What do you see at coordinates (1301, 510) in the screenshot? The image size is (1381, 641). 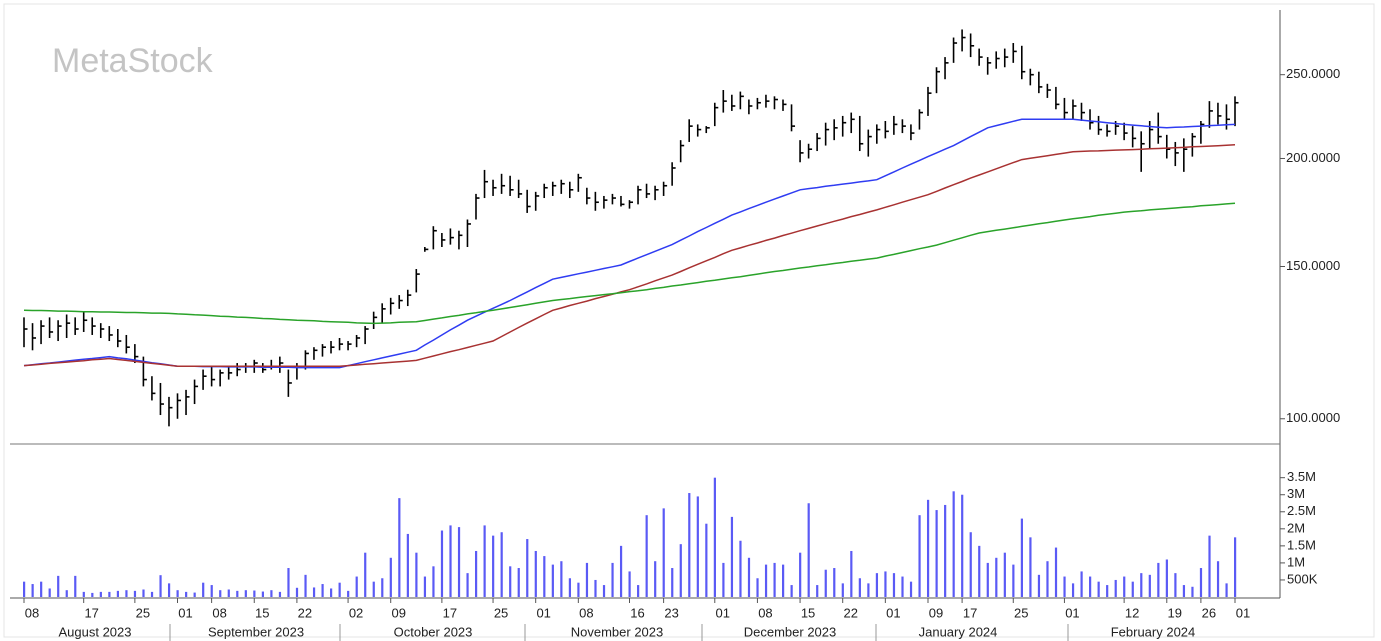 I see `y-tick-label: 2.5M` at bounding box center [1301, 510].